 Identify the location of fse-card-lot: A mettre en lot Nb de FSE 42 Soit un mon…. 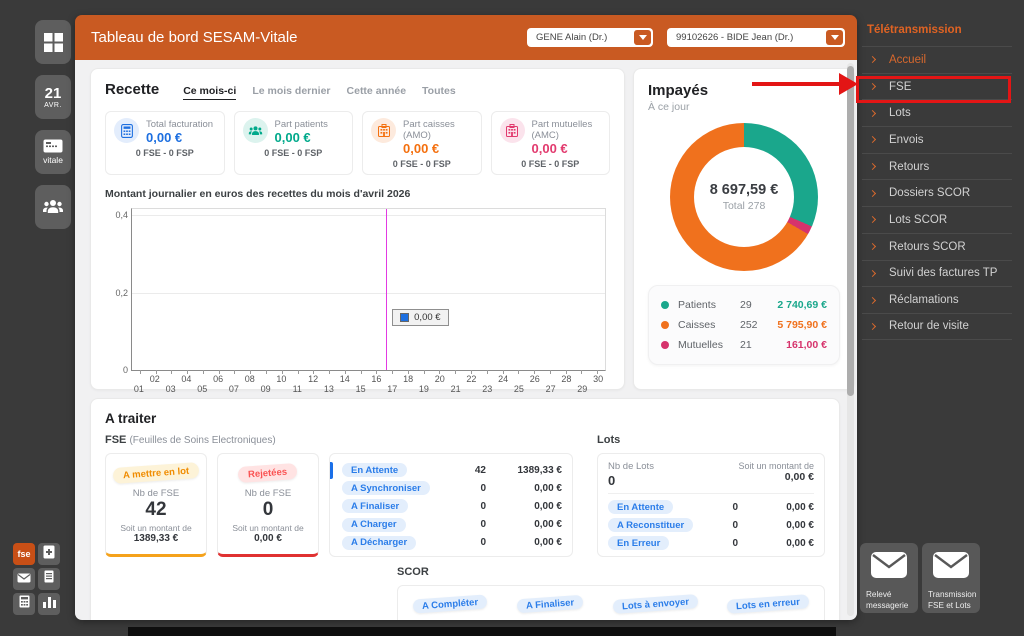
(156, 505).